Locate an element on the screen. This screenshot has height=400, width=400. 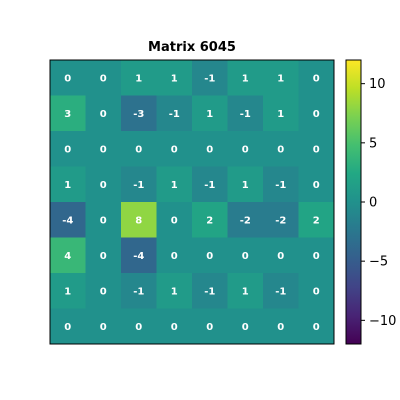
heatmap-cell-r2-c7 is located at coordinates (316, 149).